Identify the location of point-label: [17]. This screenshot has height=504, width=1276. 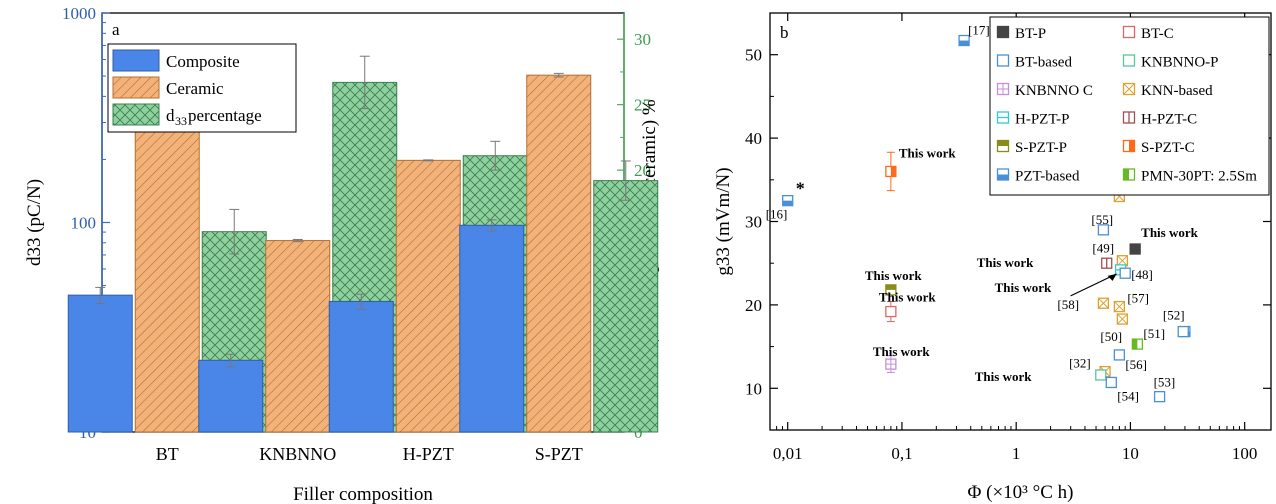
(979, 30).